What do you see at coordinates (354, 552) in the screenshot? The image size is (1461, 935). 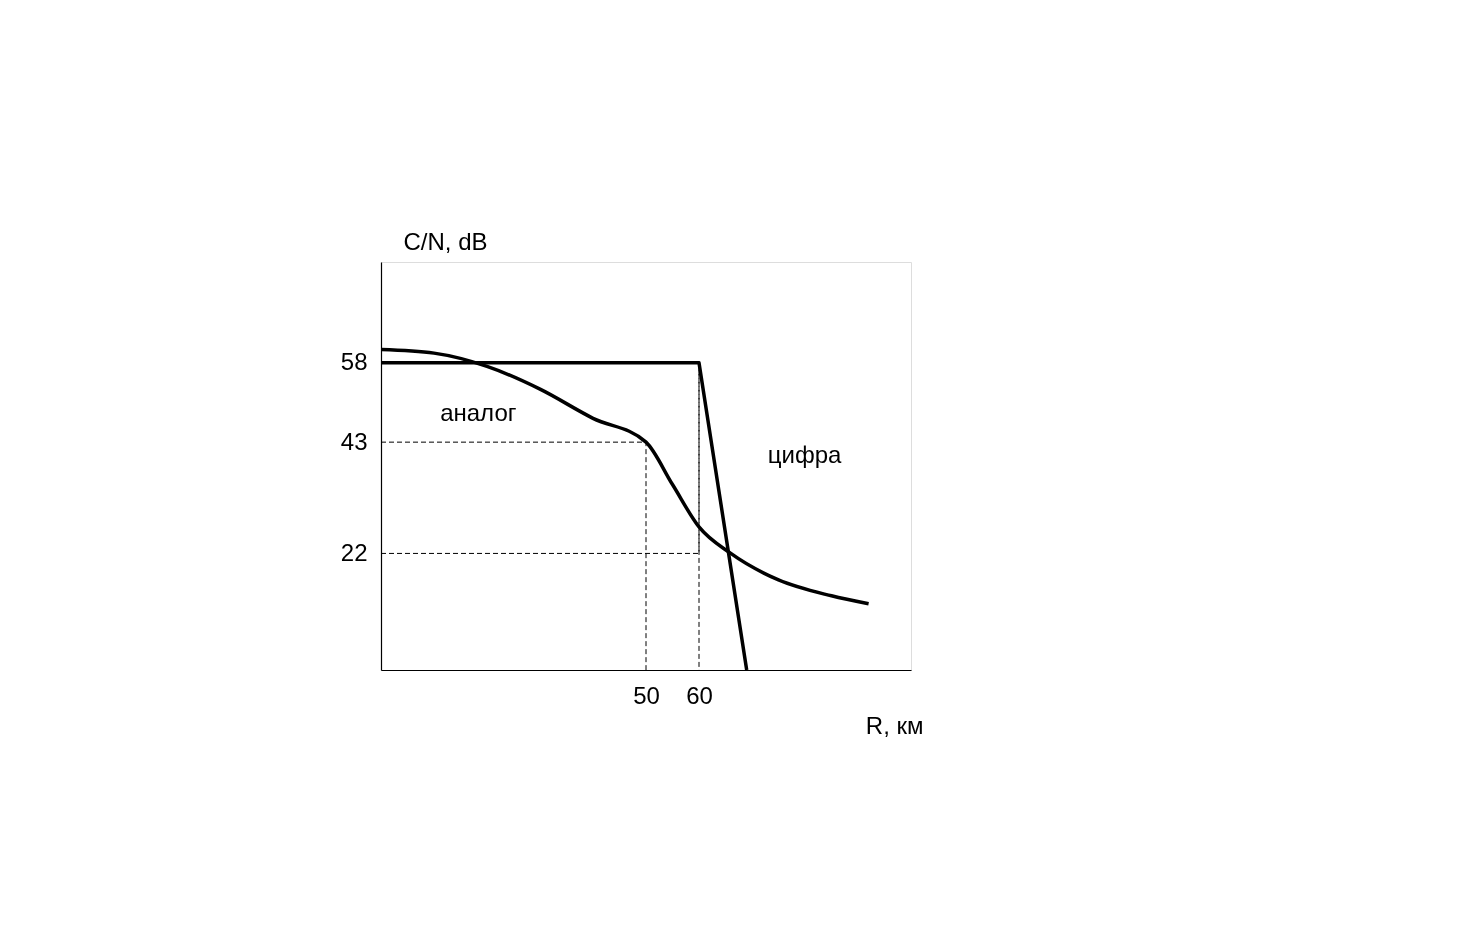 I see `y-tick-label: 22` at bounding box center [354, 552].